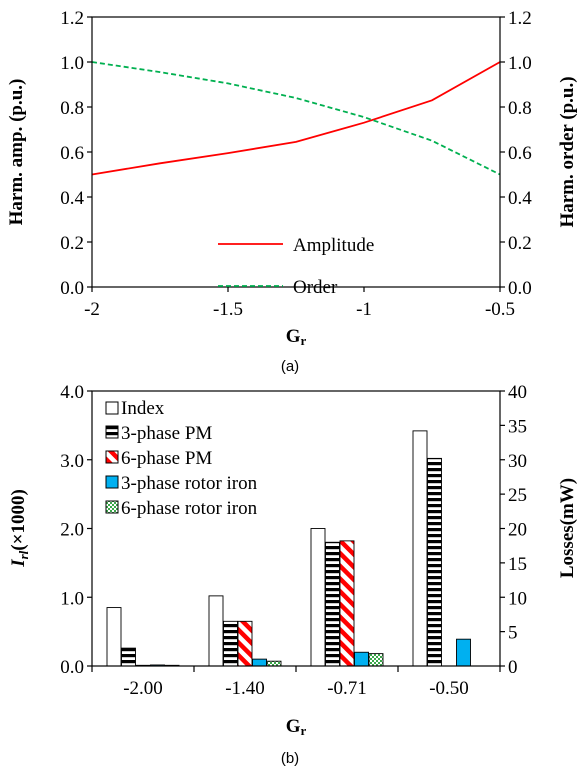 The height and width of the screenshot is (771, 577). What do you see at coordinates (128, 657) in the screenshot?
I see `bar-3-phase-pm--2.00` at bounding box center [128, 657].